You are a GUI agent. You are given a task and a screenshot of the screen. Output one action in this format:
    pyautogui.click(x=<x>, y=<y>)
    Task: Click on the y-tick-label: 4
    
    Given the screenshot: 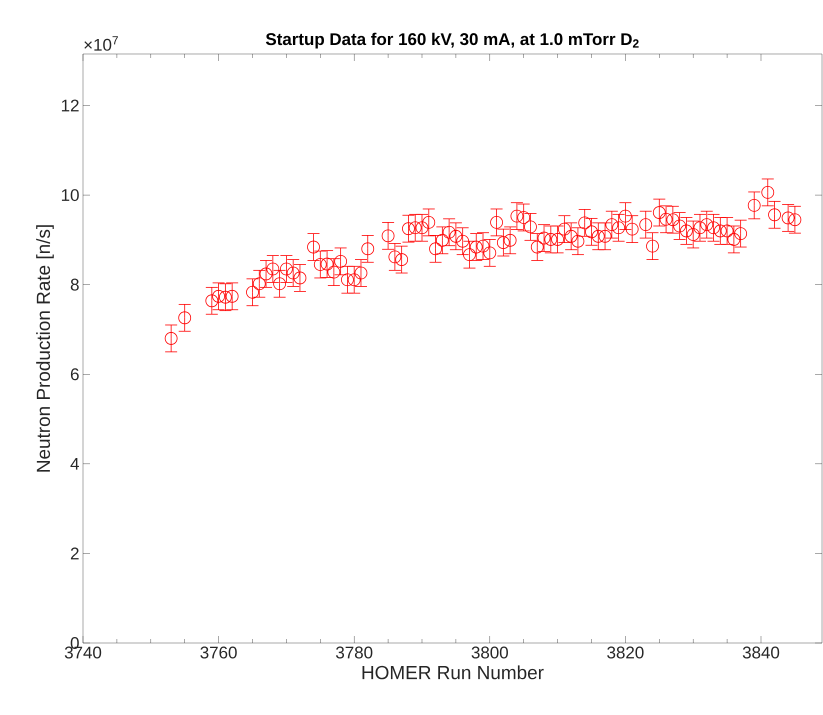 What is the action you would take?
    pyautogui.click(x=74, y=464)
    